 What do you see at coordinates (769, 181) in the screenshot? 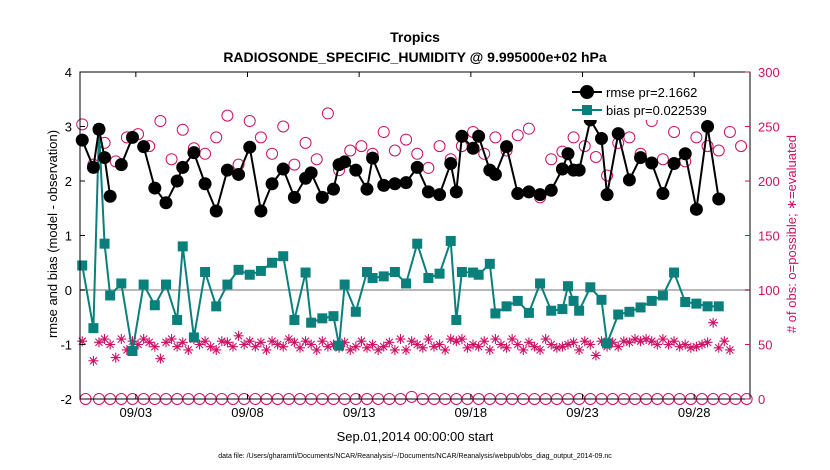
I see `y-tick-right-label: 200` at bounding box center [769, 181].